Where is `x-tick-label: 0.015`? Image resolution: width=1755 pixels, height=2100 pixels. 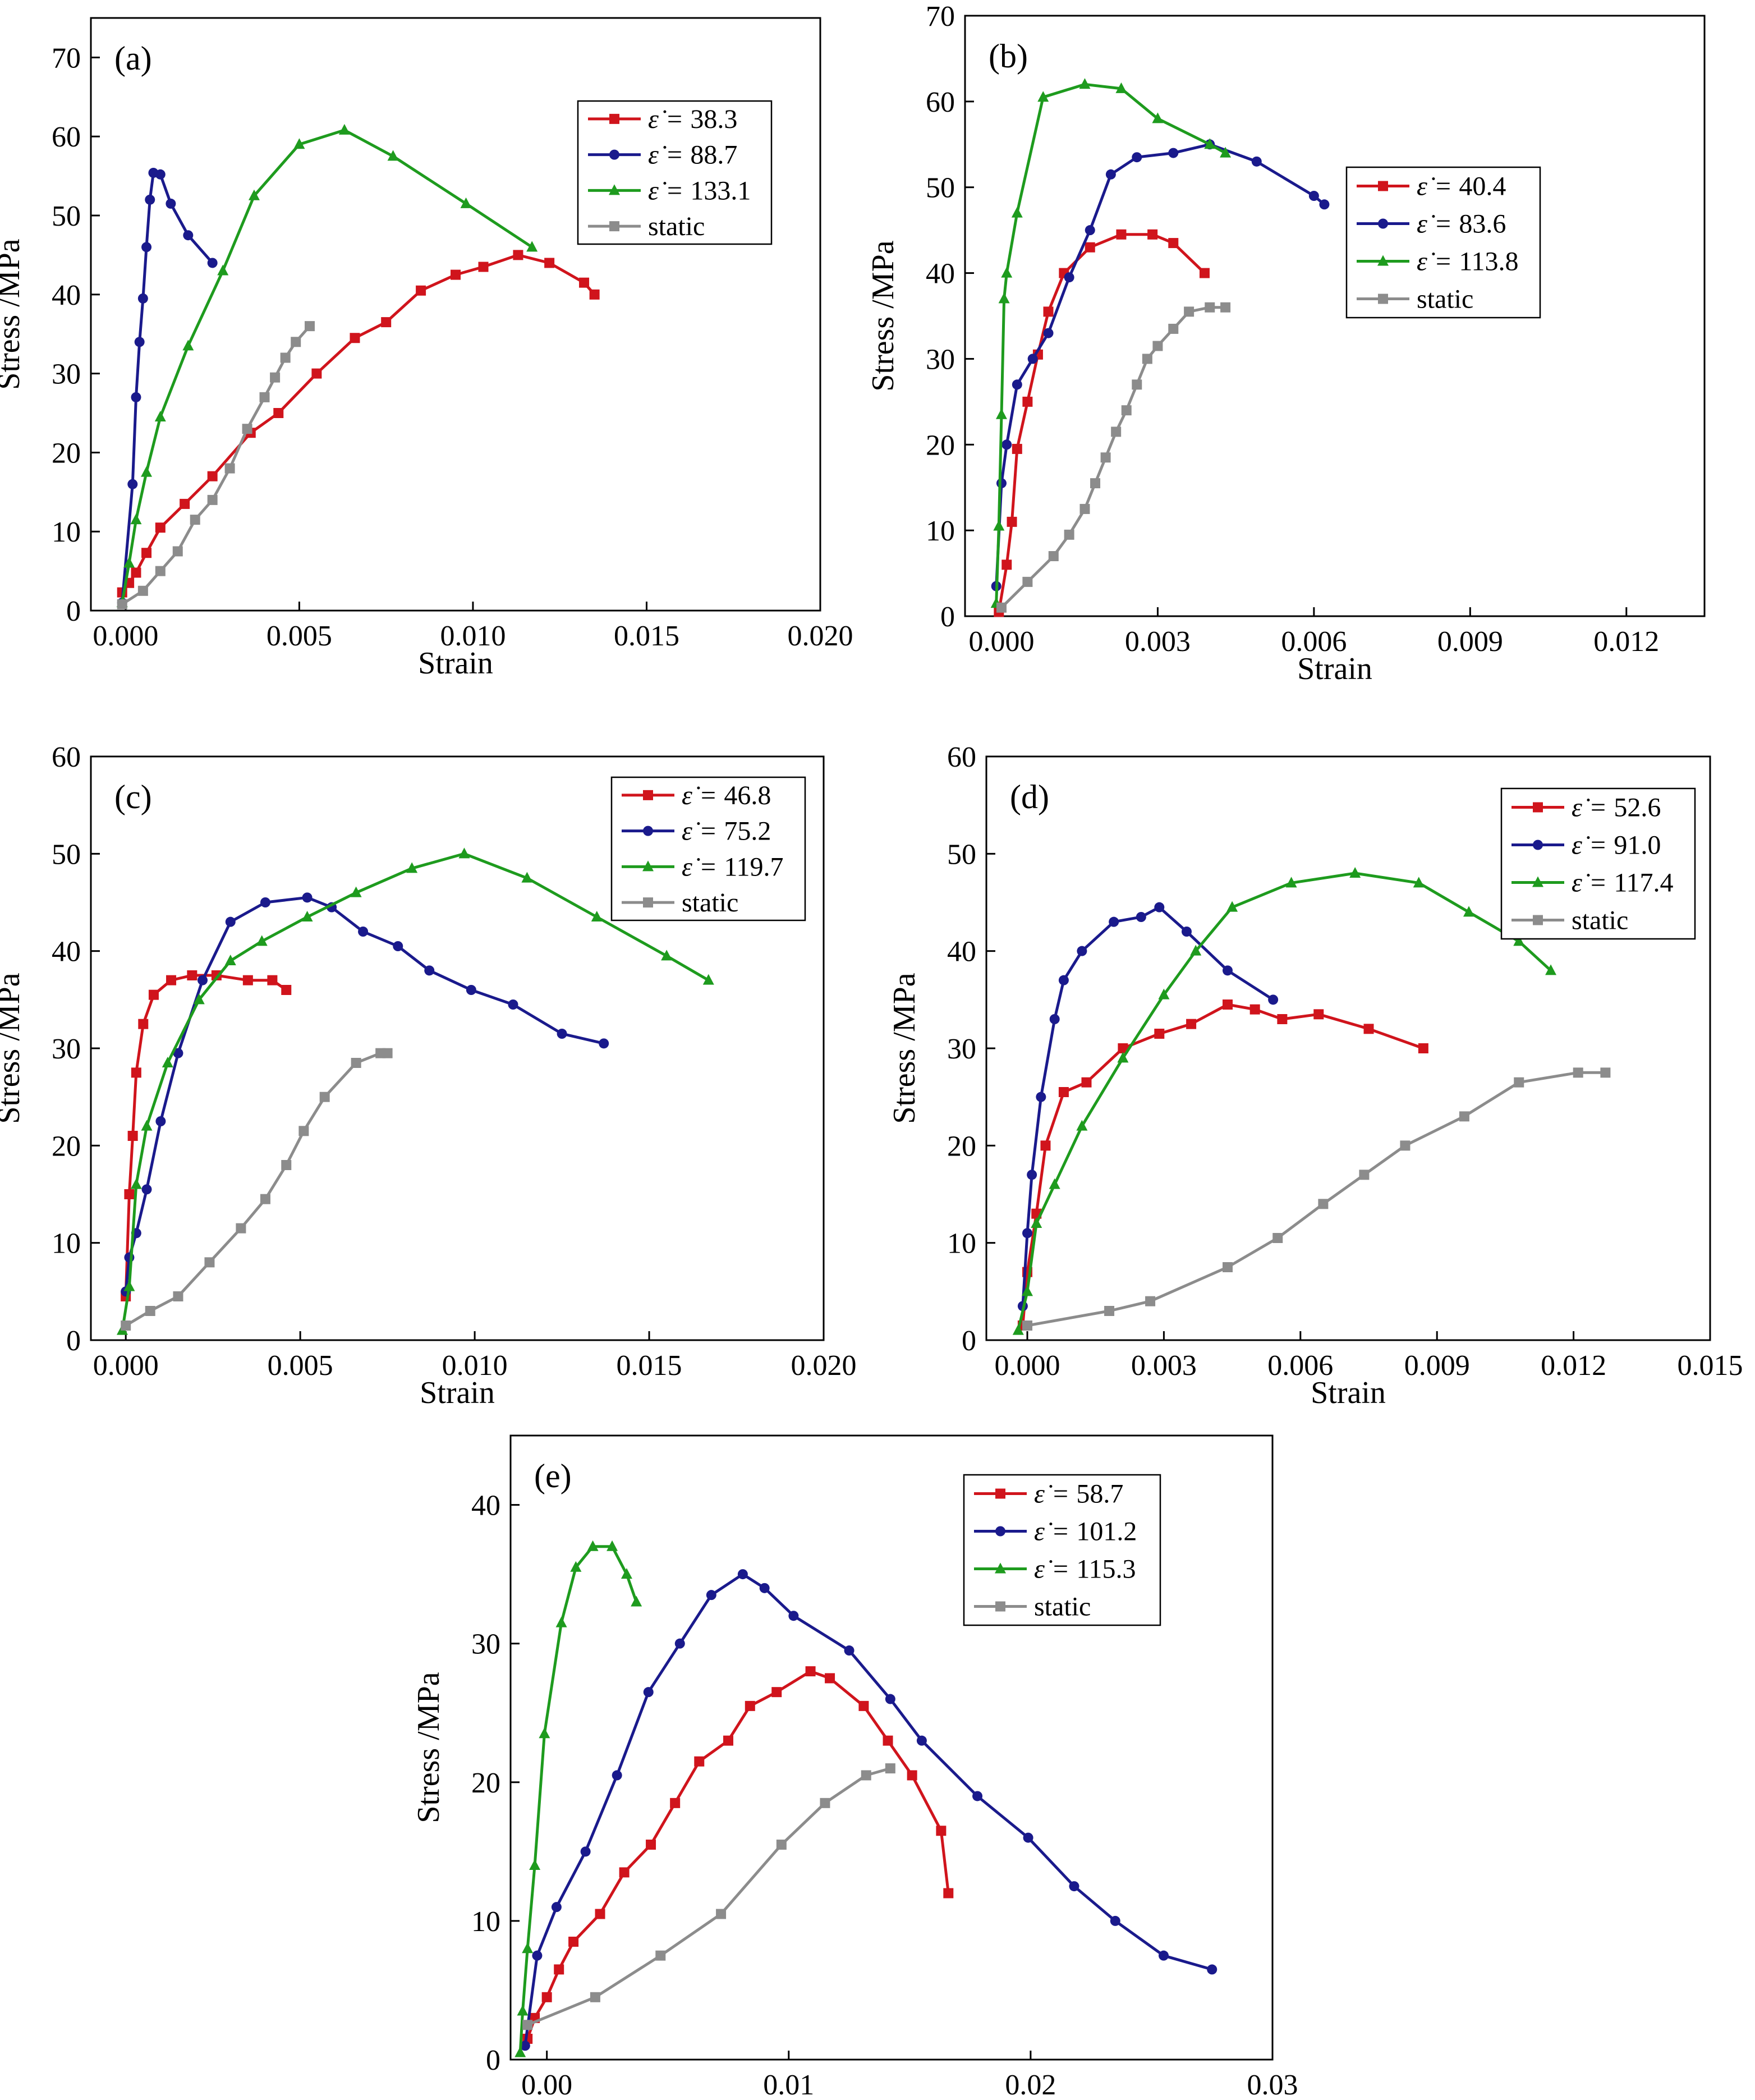 x-tick-label: 0.015 is located at coordinates (649, 1366).